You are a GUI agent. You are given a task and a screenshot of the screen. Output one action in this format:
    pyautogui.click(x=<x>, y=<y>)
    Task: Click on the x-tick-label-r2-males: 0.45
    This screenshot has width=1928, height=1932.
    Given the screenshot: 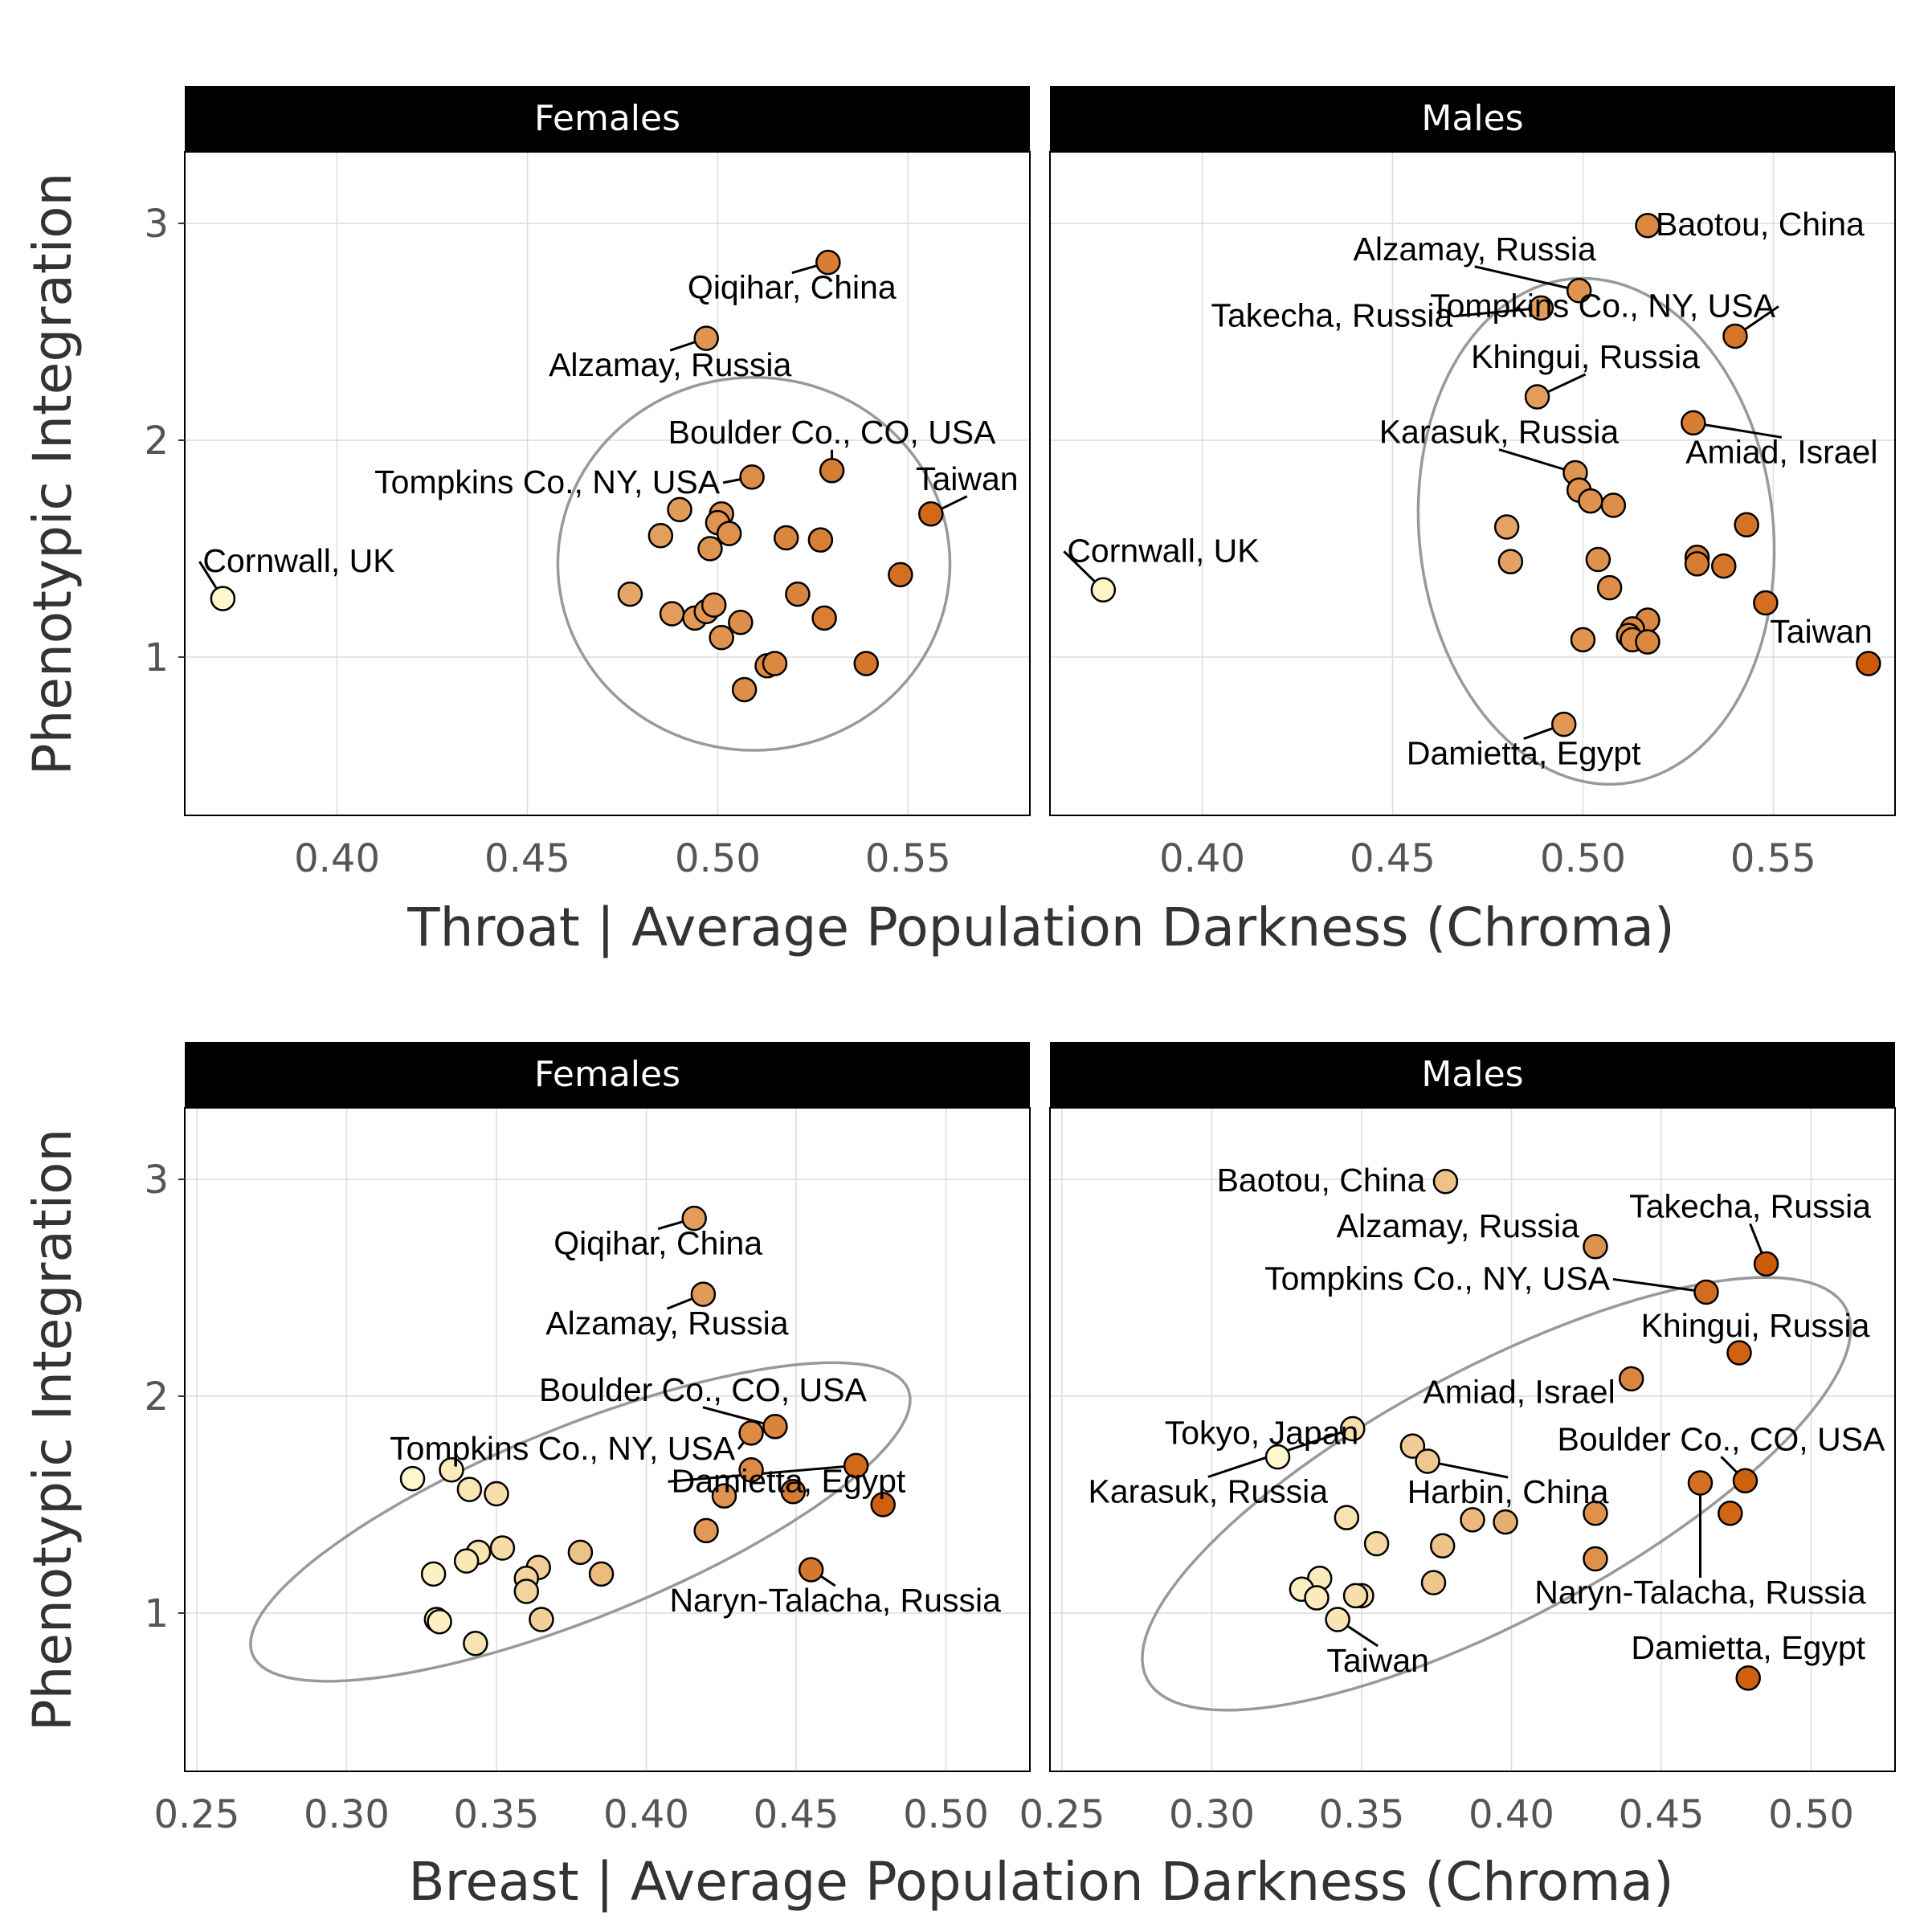 What is the action you would take?
    pyautogui.click(x=1662, y=1814)
    